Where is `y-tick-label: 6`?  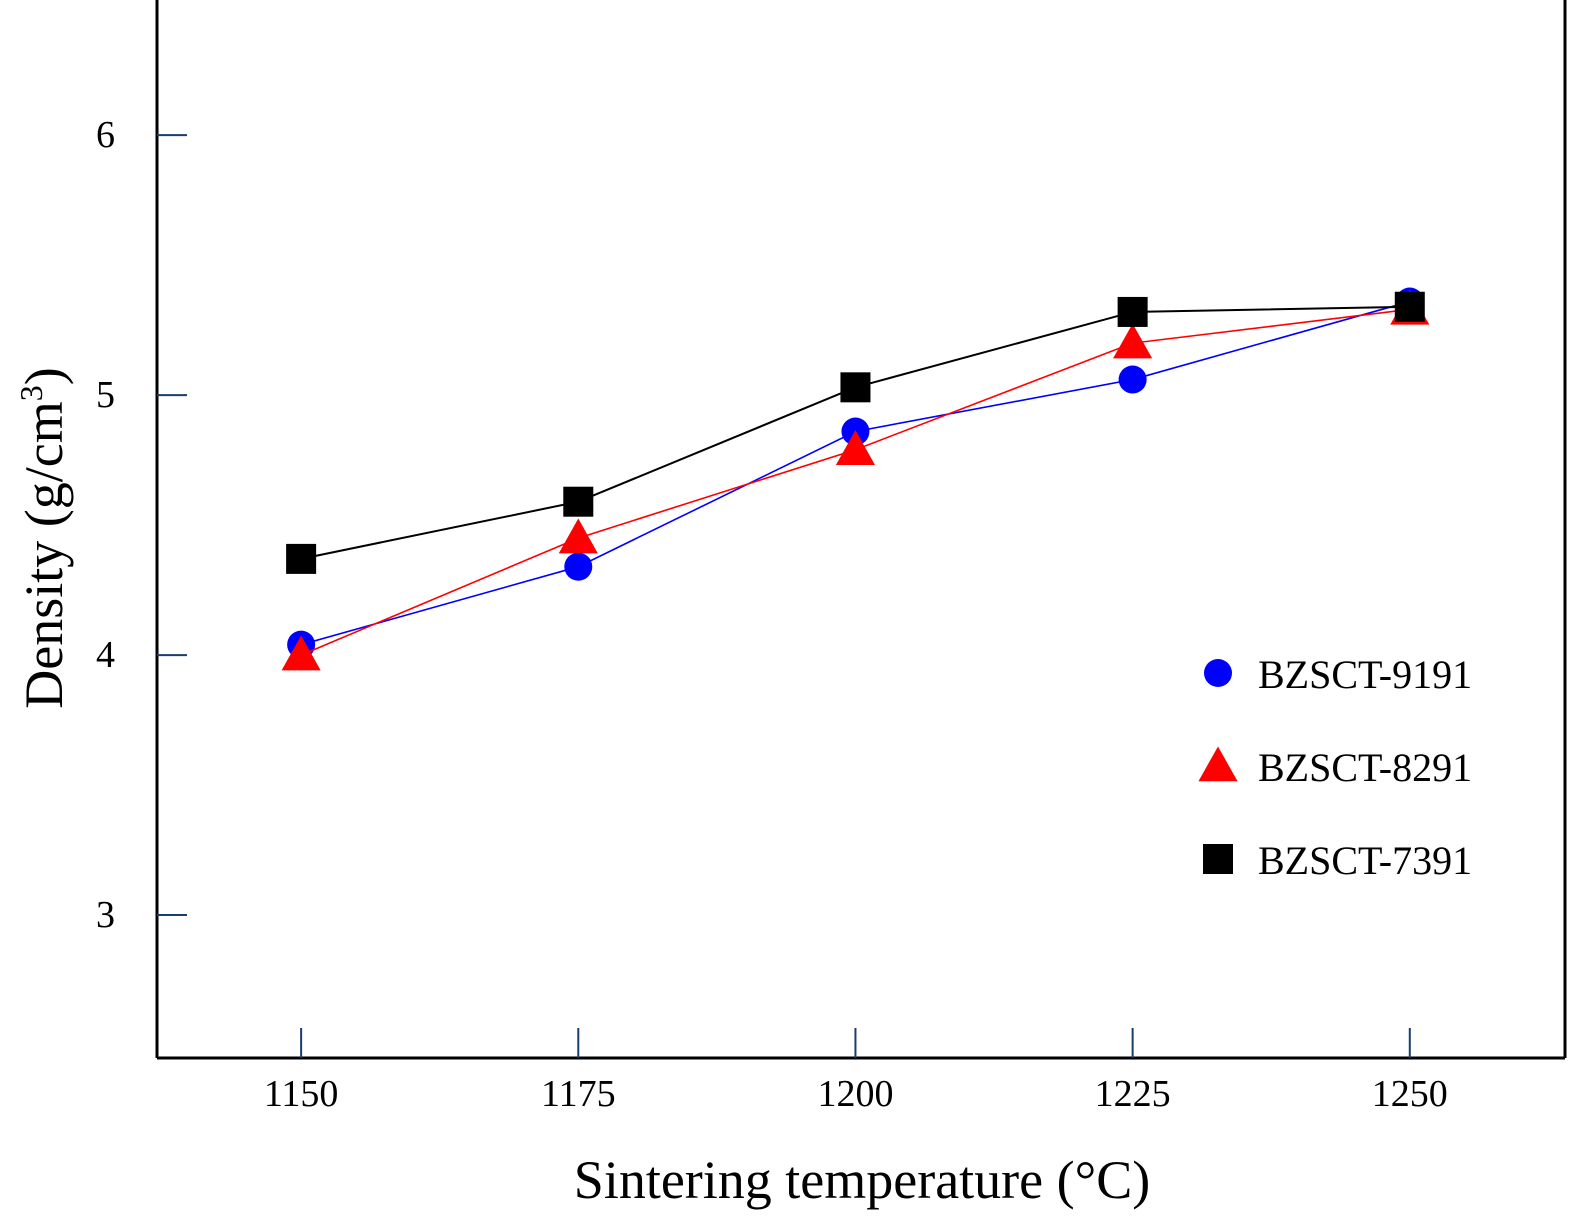
y-tick-label: 6 is located at coordinates (105, 135).